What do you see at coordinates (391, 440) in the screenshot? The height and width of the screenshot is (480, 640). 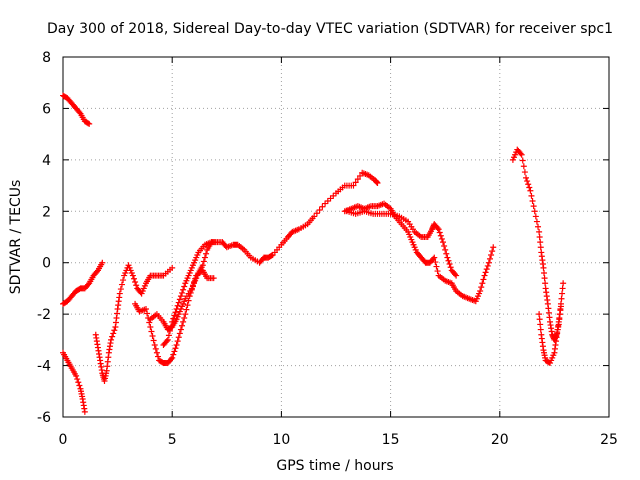 I see `x-tick-label: 15` at bounding box center [391, 440].